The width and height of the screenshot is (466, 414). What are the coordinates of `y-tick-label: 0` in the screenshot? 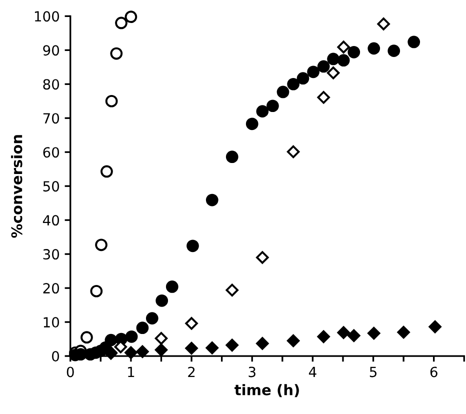 It's located at (56, 356).